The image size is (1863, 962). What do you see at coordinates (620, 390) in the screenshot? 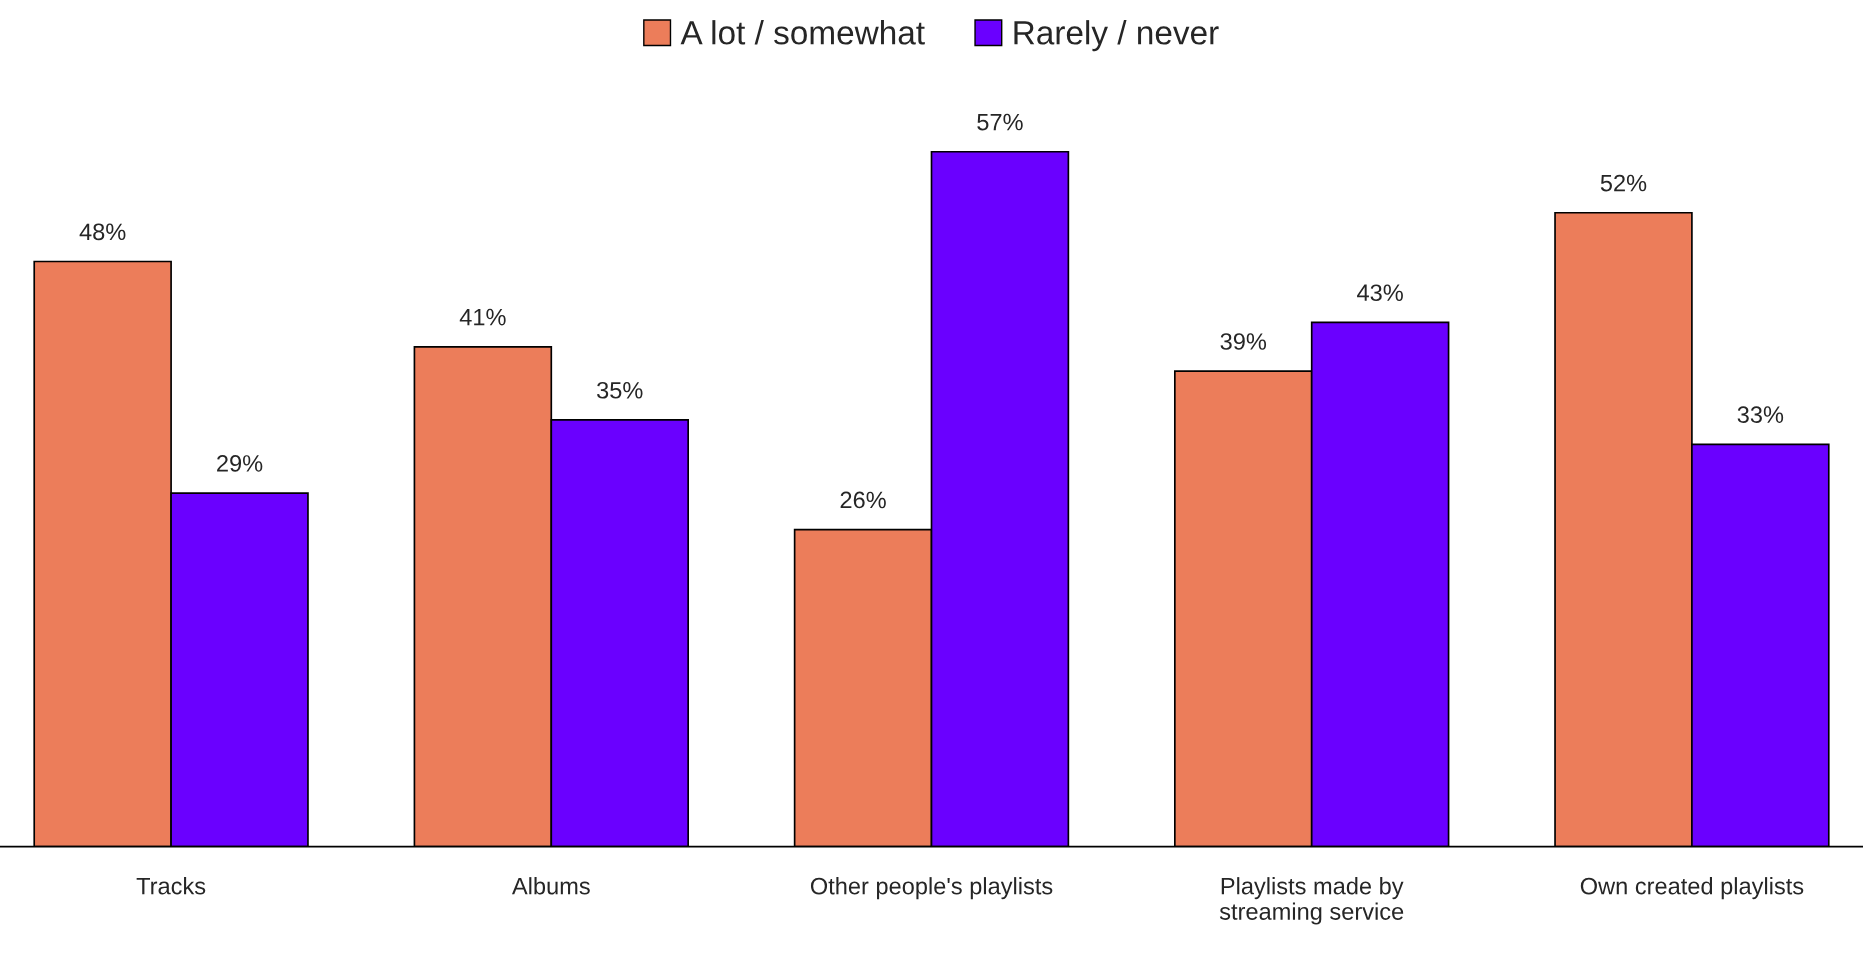
I see `data-label: 35%` at bounding box center [620, 390].